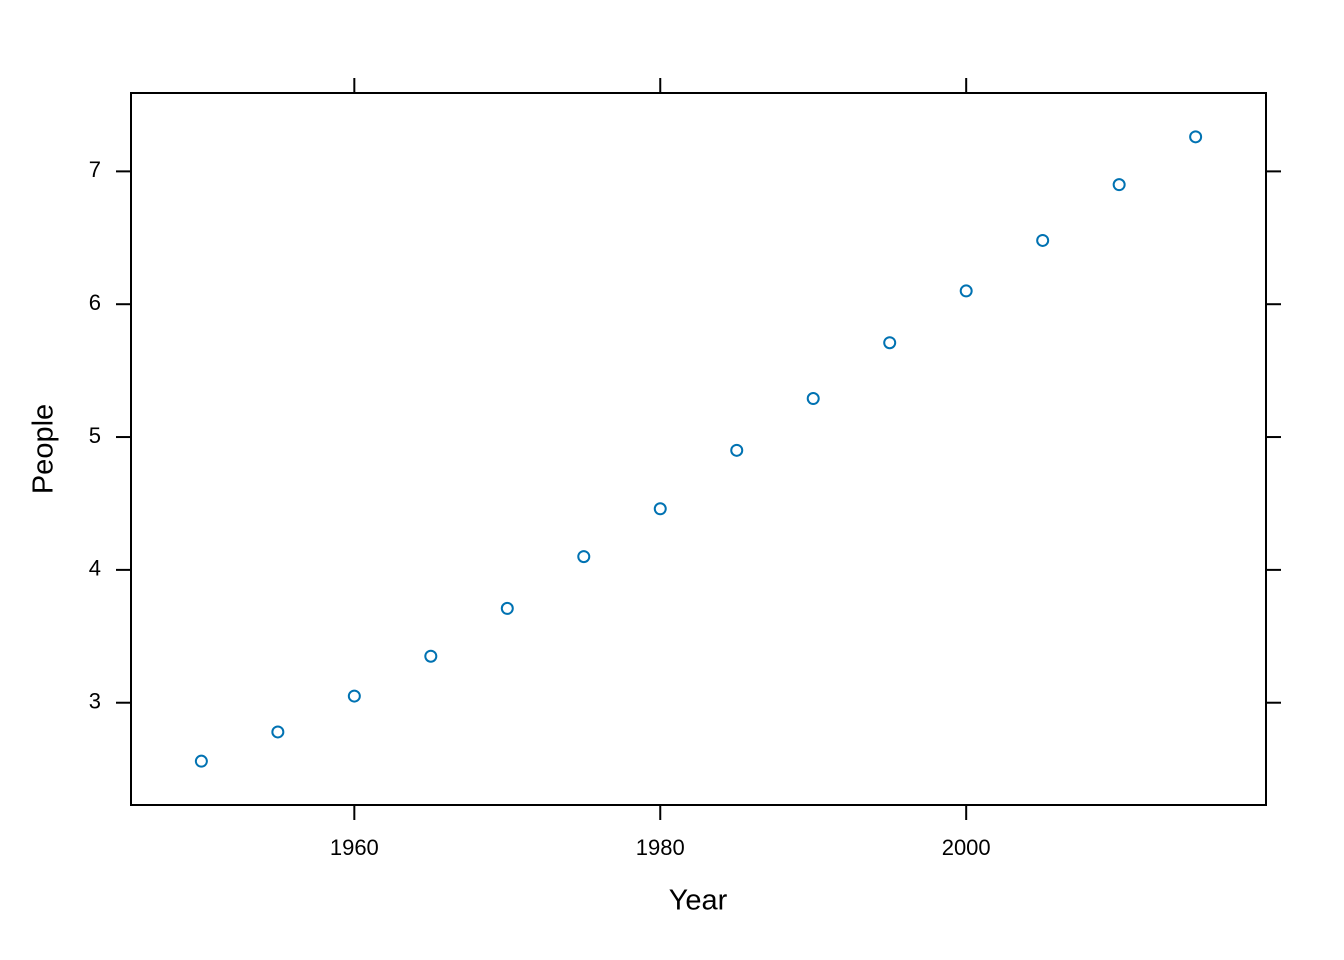 The image size is (1344, 960). What do you see at coordinates (44, 449) in the screenshot?
I see `y-axis-label: People` at bounding box center [44, 449].